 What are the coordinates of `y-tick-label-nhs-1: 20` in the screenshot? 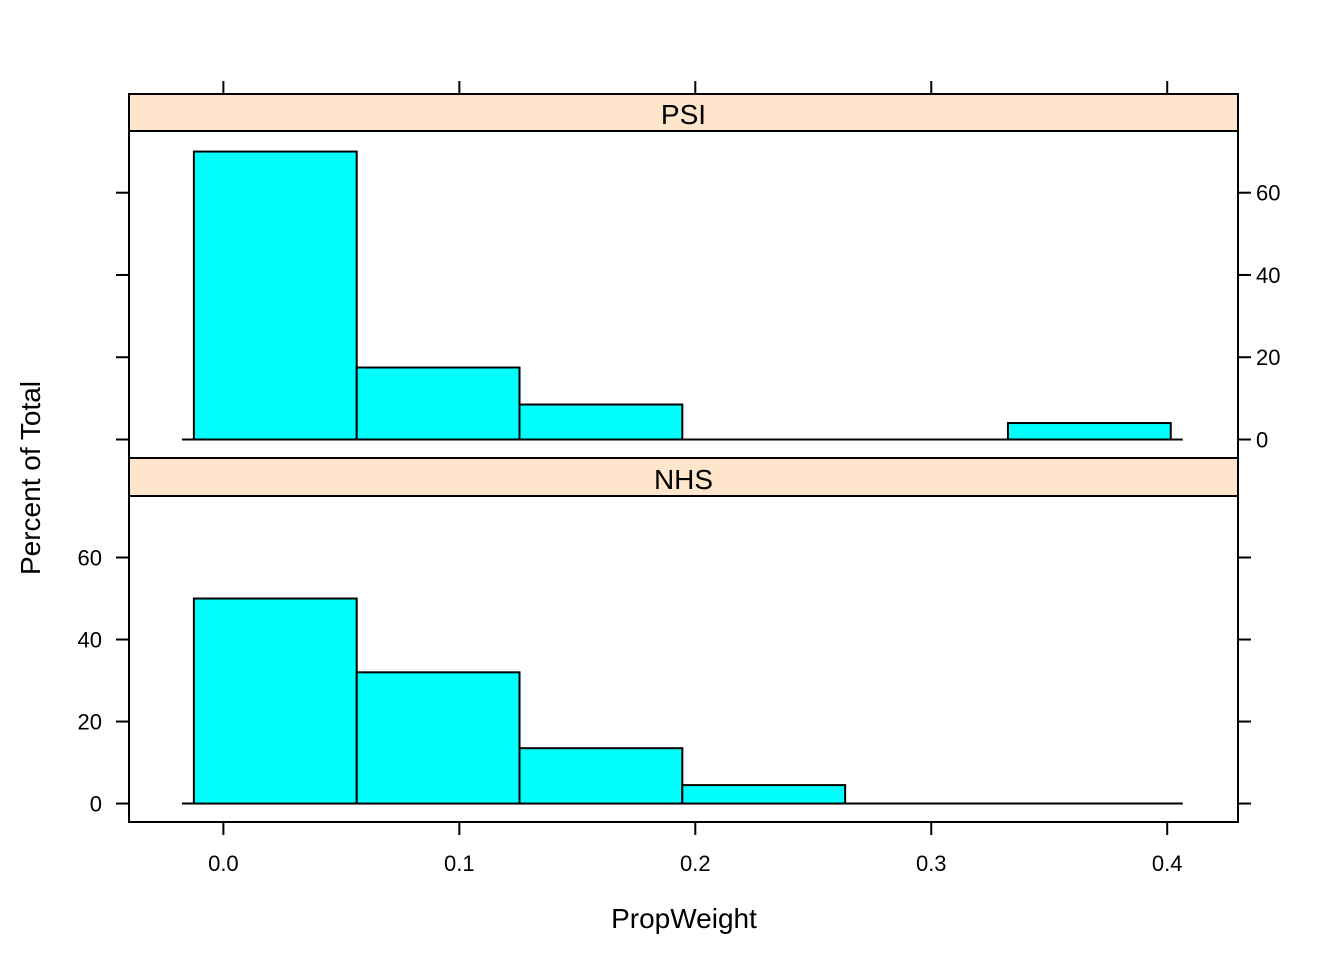 It's located at (90, 722).